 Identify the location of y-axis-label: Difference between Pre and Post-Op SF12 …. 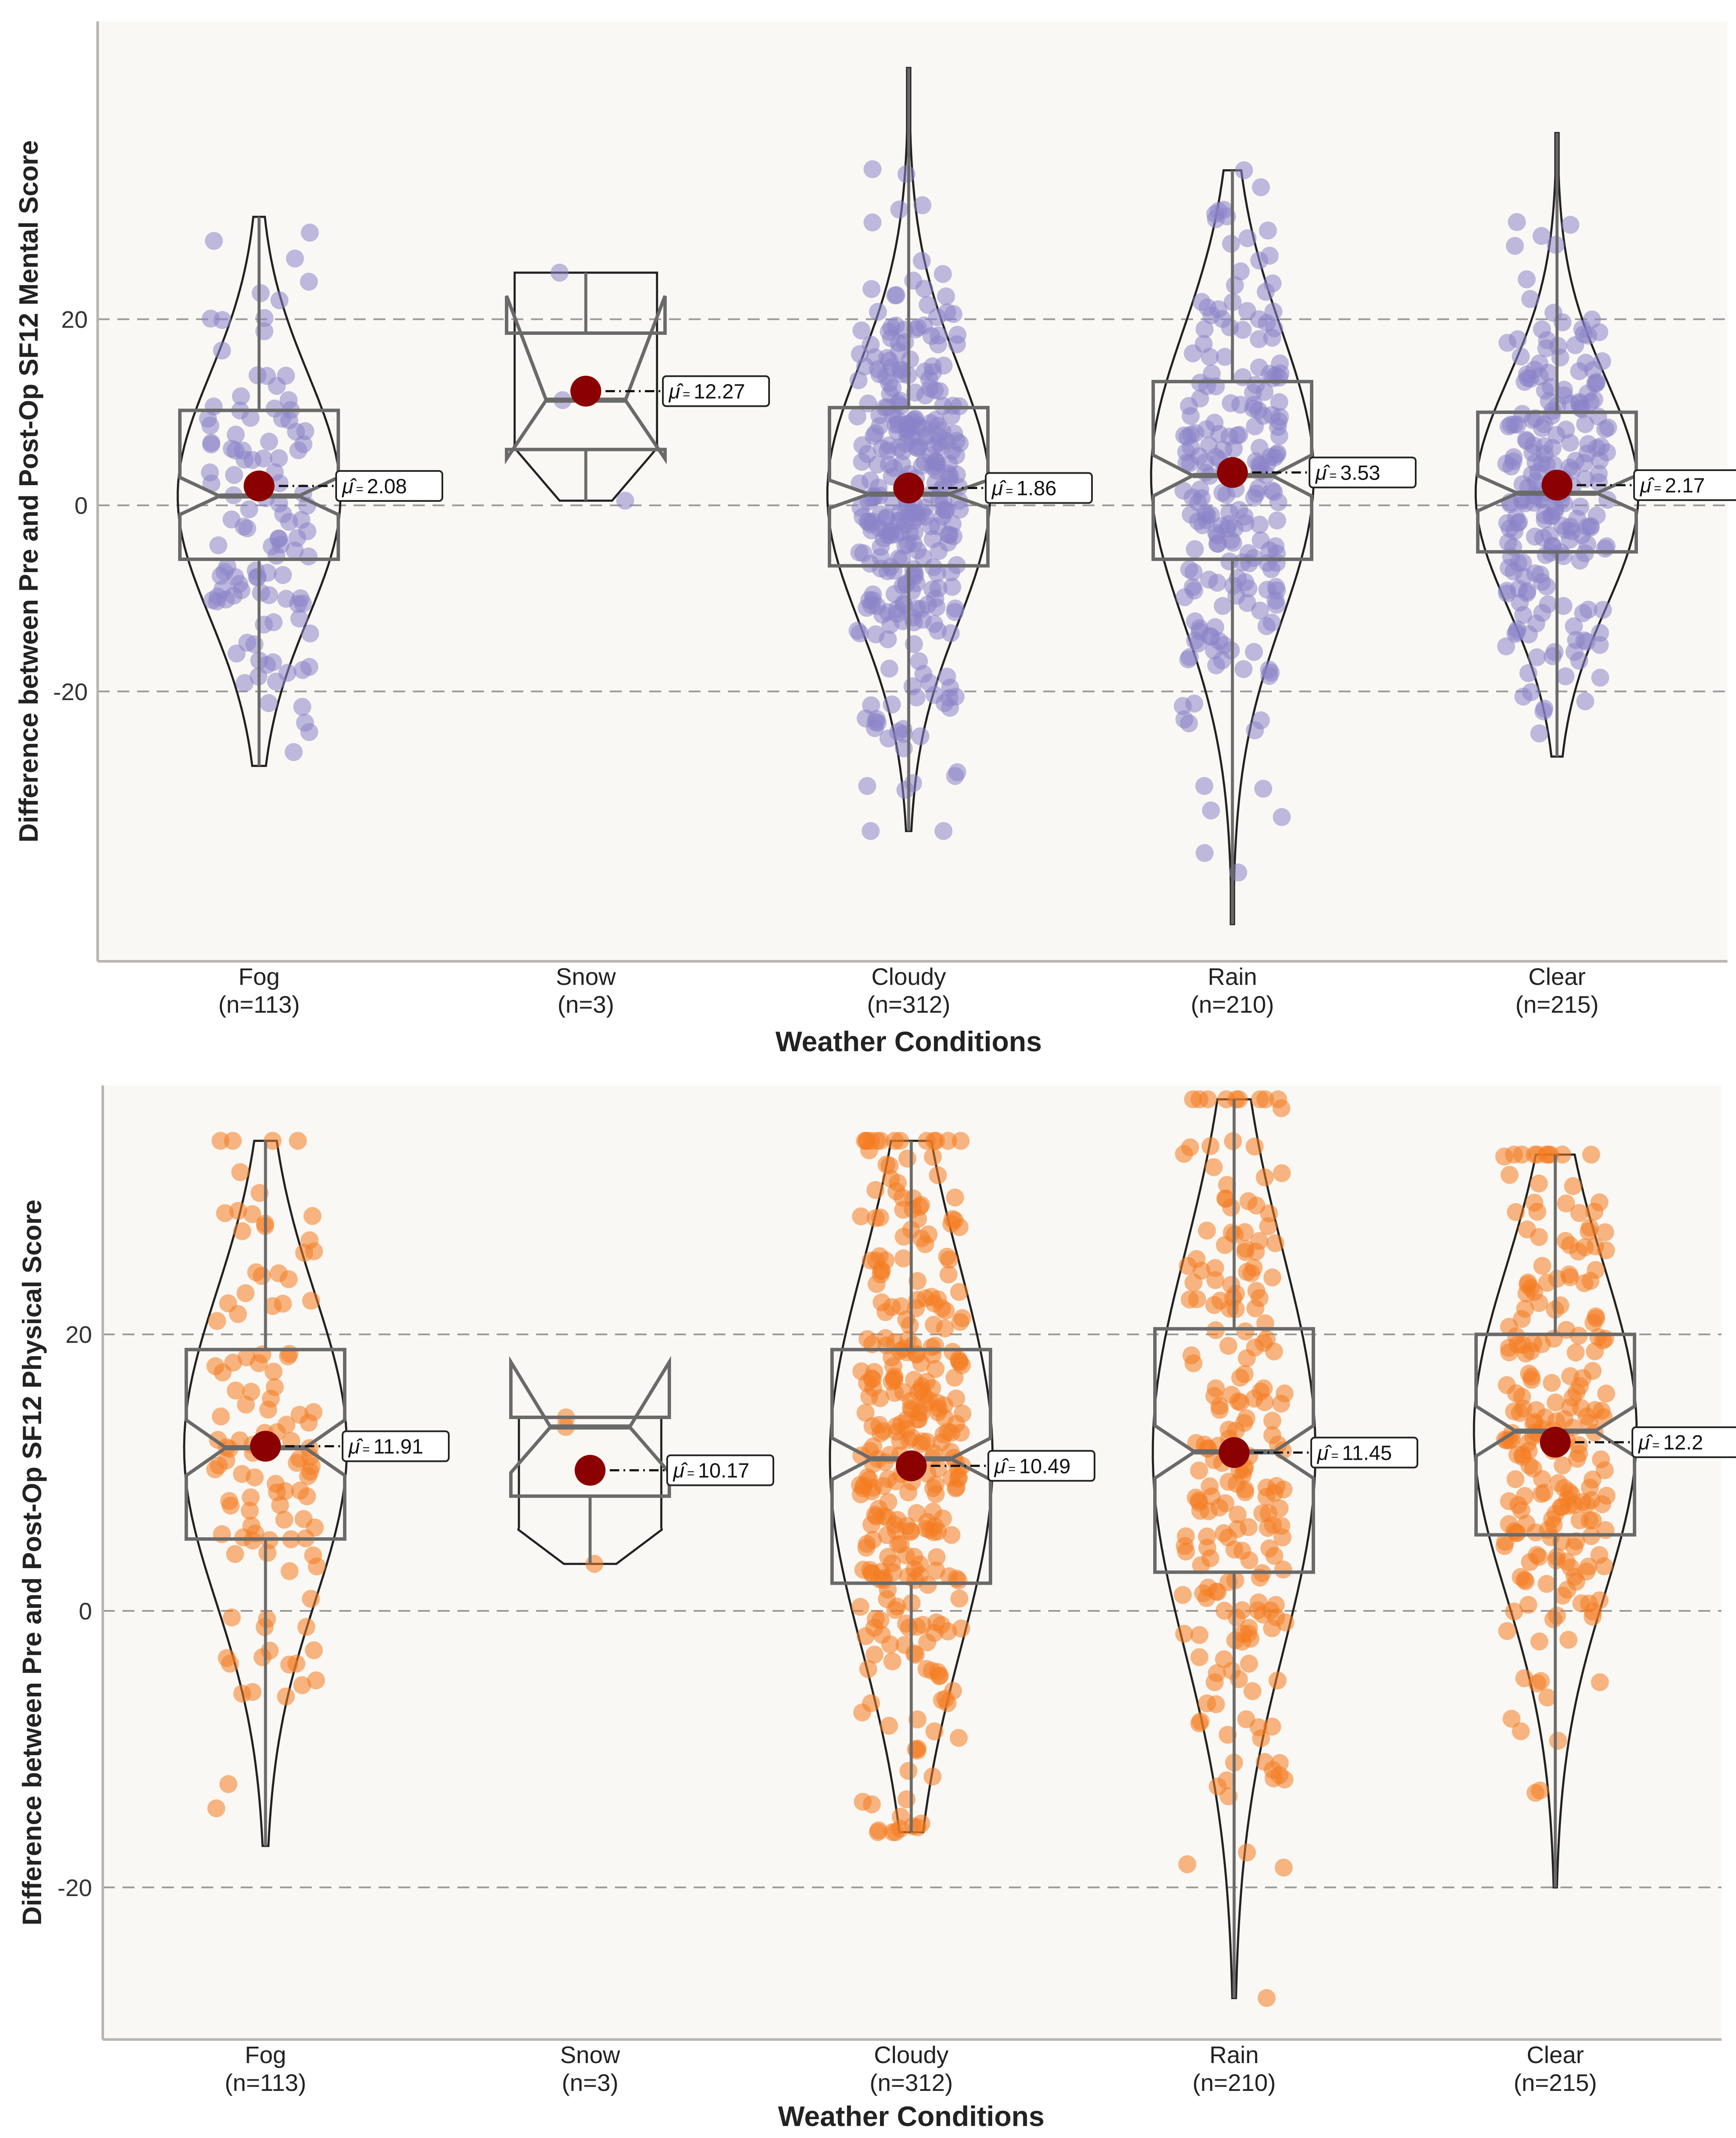
(29, 491).